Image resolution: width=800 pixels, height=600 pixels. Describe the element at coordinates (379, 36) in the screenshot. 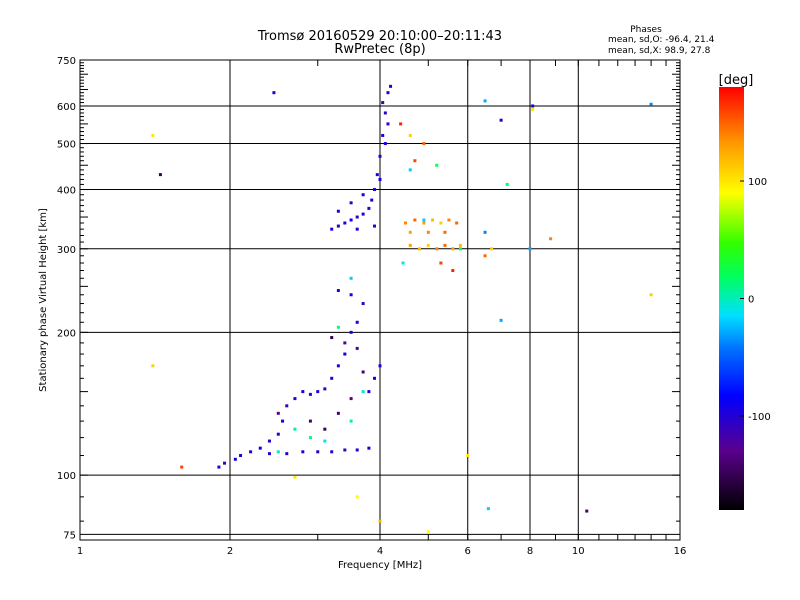

I see `chart-title: Tromsø 20160529 20:10:00–20:11:43` at that location.